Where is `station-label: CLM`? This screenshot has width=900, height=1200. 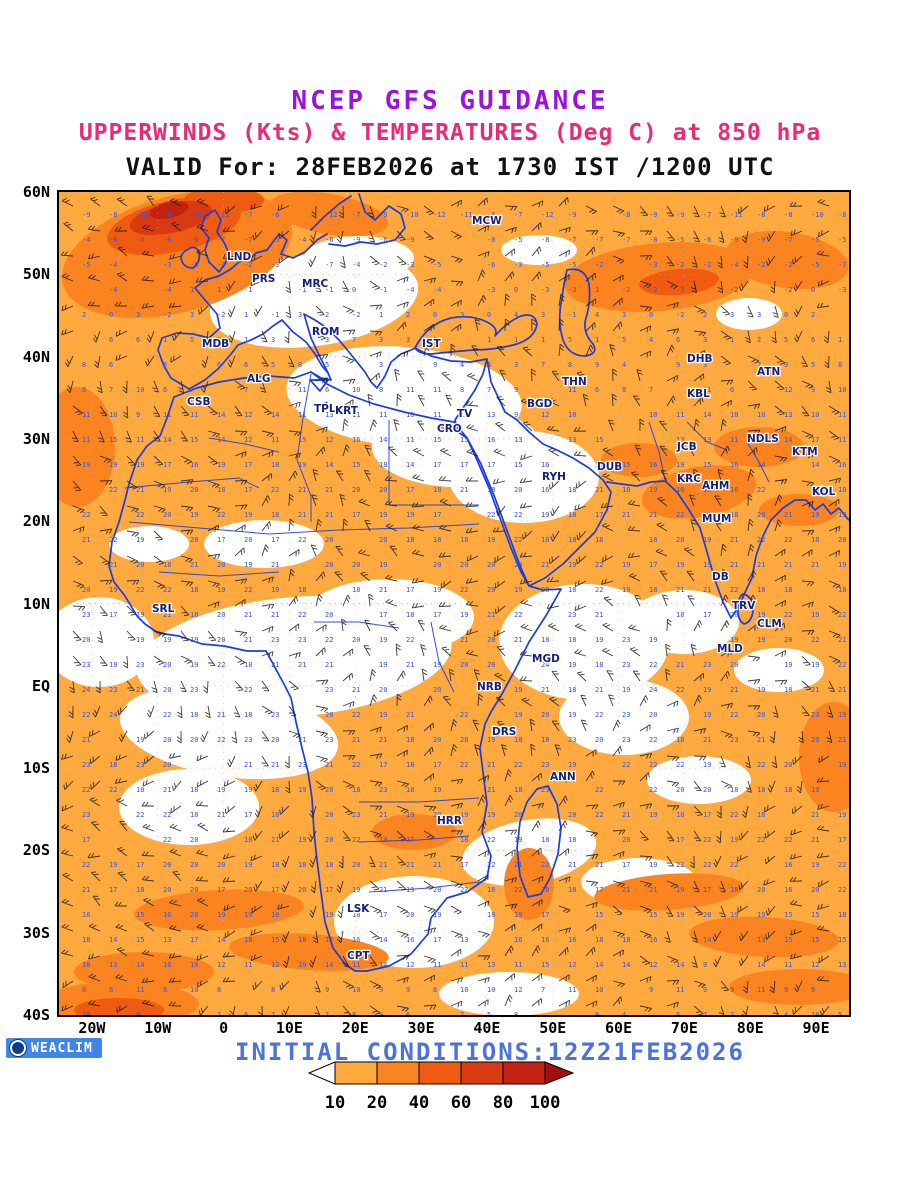 station-label: CLM is located at coordinates (769, 624).